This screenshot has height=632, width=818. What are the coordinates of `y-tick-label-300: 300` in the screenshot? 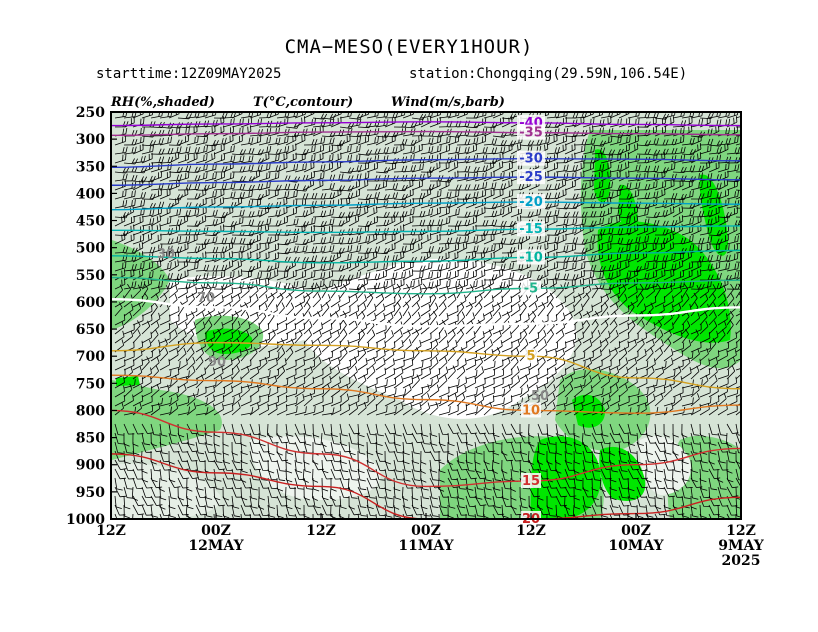 It's located at (90, 140).